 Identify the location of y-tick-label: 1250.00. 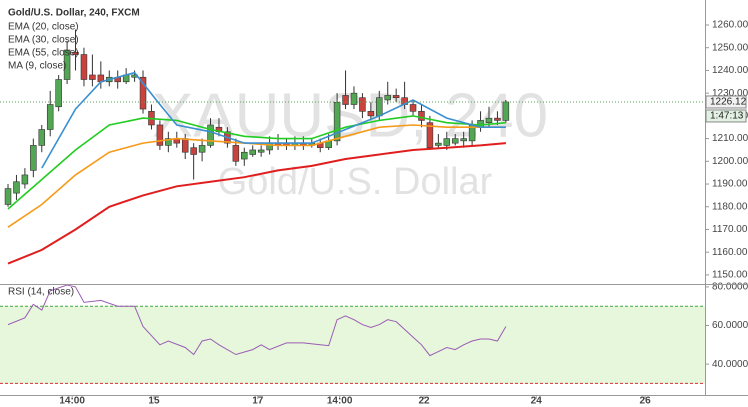
(730, 47).